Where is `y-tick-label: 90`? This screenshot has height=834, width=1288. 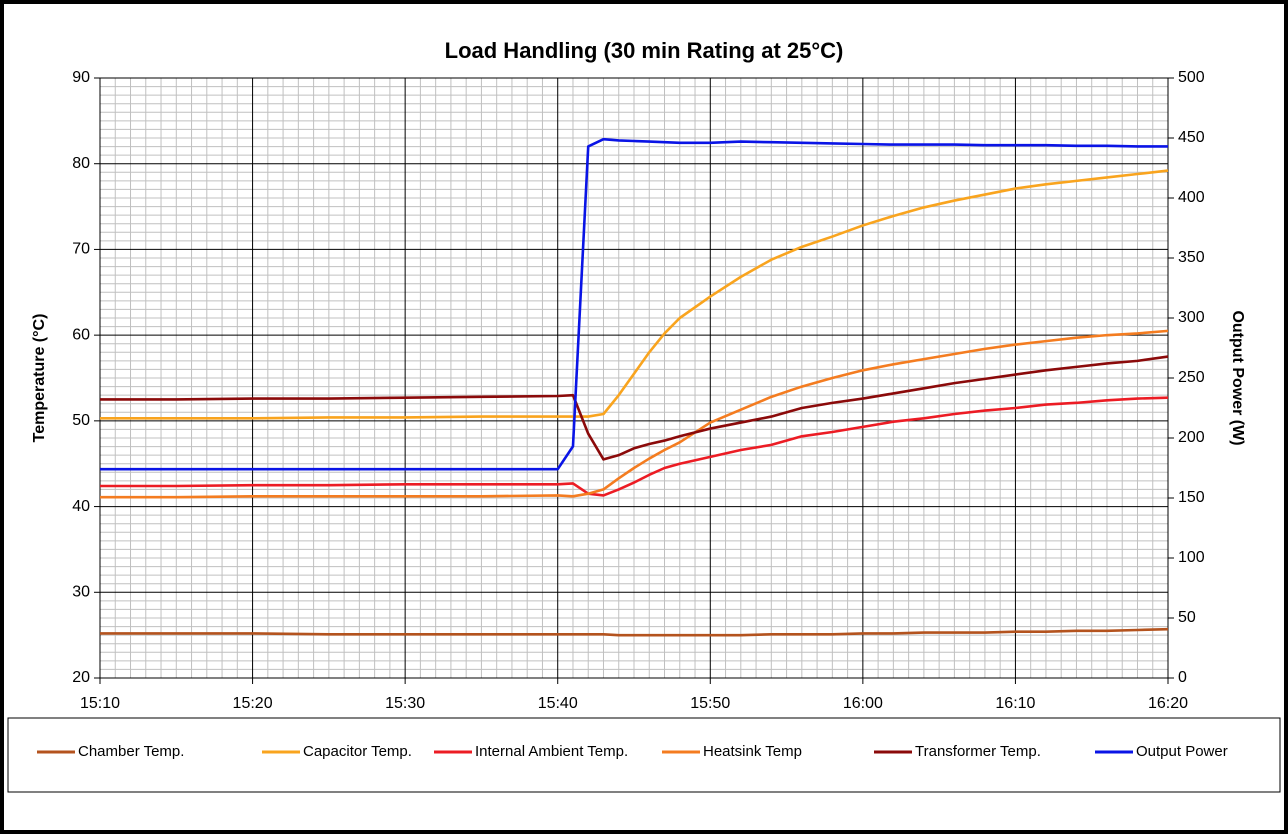 y-tick-label: 90 is located at coordinates (81, 77).